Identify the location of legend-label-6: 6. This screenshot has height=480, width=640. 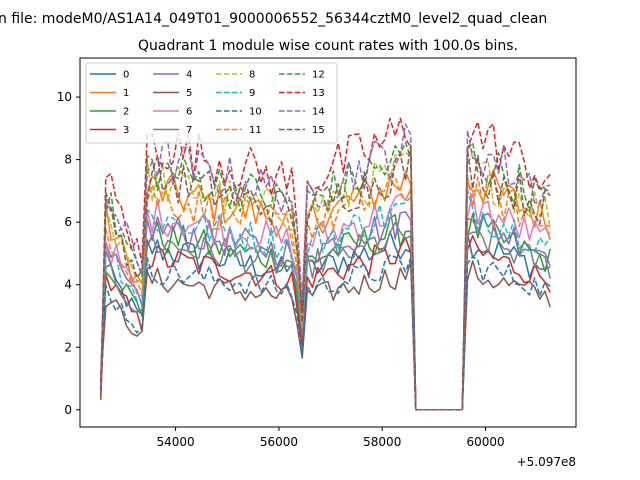
(189, 112).